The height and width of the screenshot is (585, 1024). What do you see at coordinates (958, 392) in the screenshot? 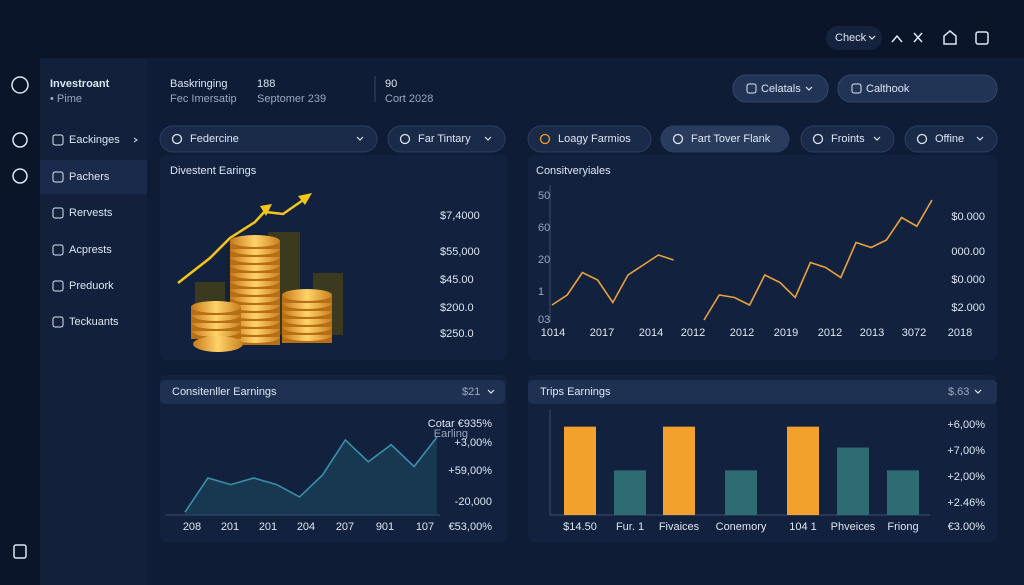
I see `panel-tag: $.63` at bounding box center [958, 392].